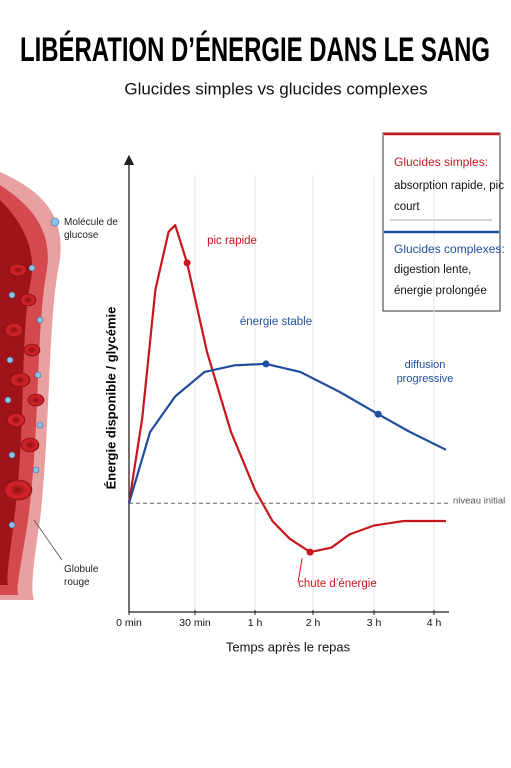 The height and width of the screenshot is (768, 511). I want to click on legend-description: absorption rapide, pic court, so click(449, 196).